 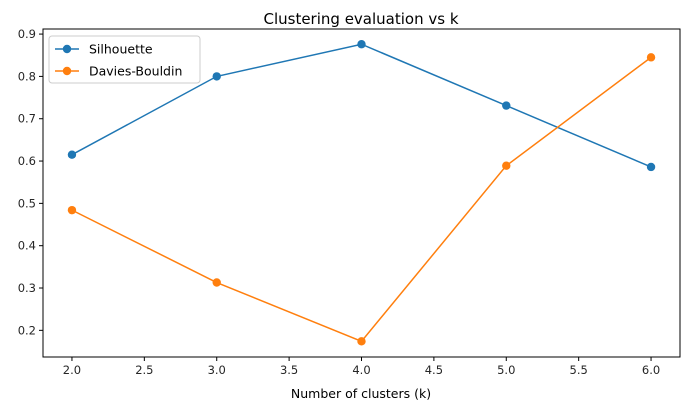 I want to click on x-tick-label: 2.0, so click(x=72, y=370).